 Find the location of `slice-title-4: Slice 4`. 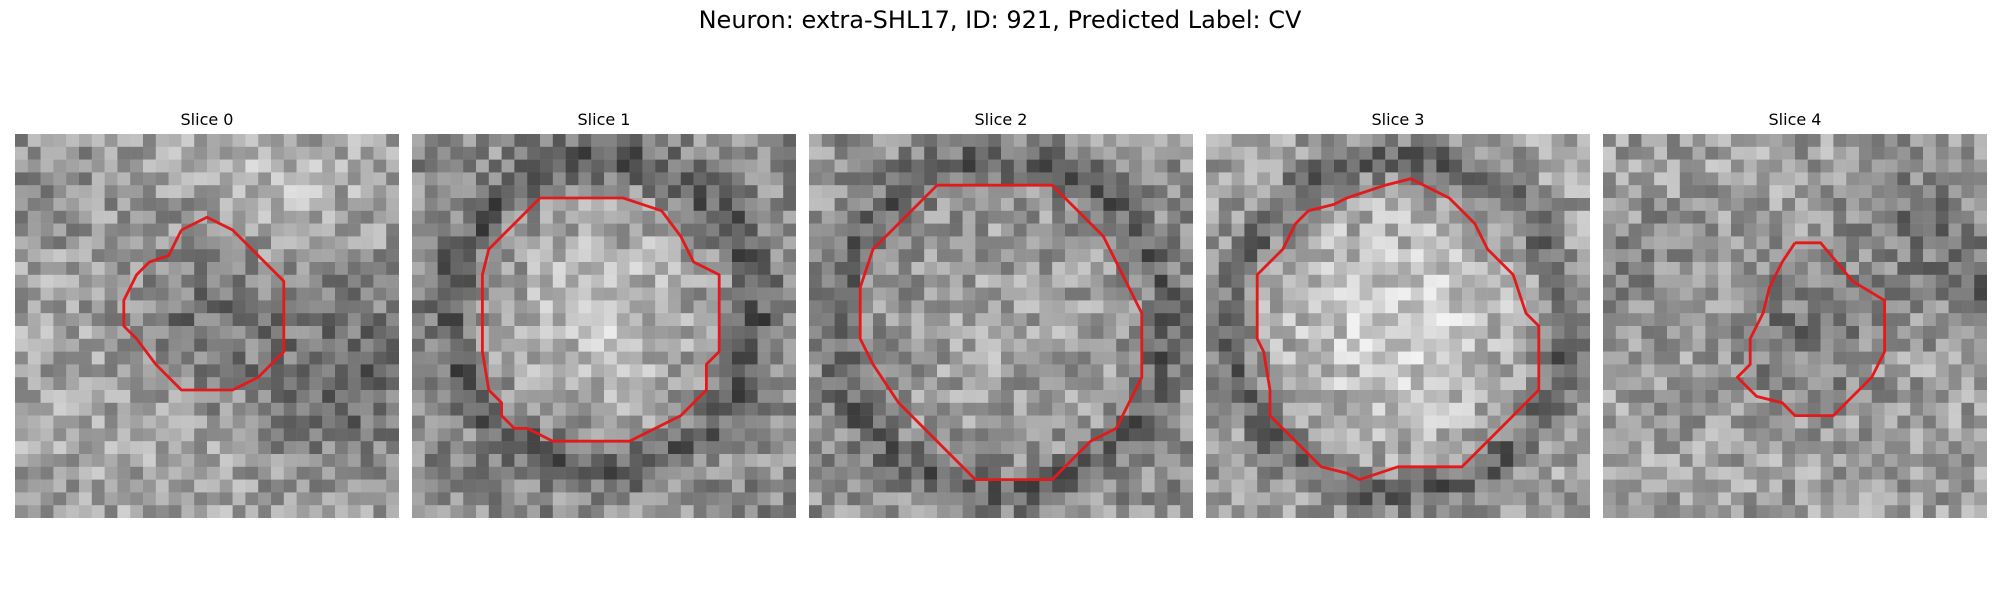

slice-title-4: Slice 4 is located at coordinates (1795, 119).